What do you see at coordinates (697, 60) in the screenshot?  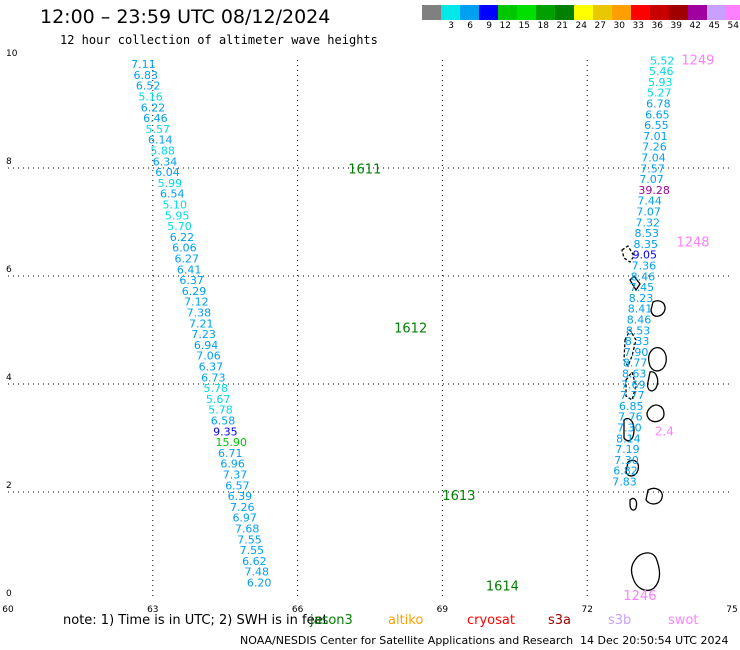 I see `pass-time-label: 1249` at bounding box center [697, 60].